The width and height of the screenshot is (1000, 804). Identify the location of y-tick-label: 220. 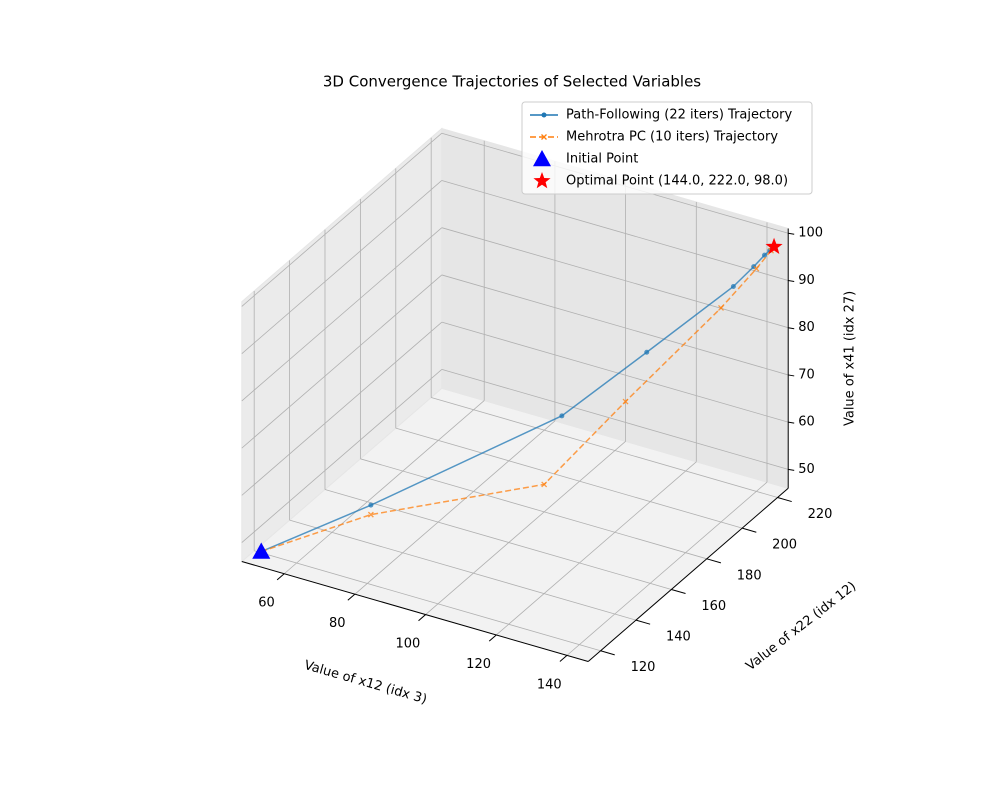
(820, 514).